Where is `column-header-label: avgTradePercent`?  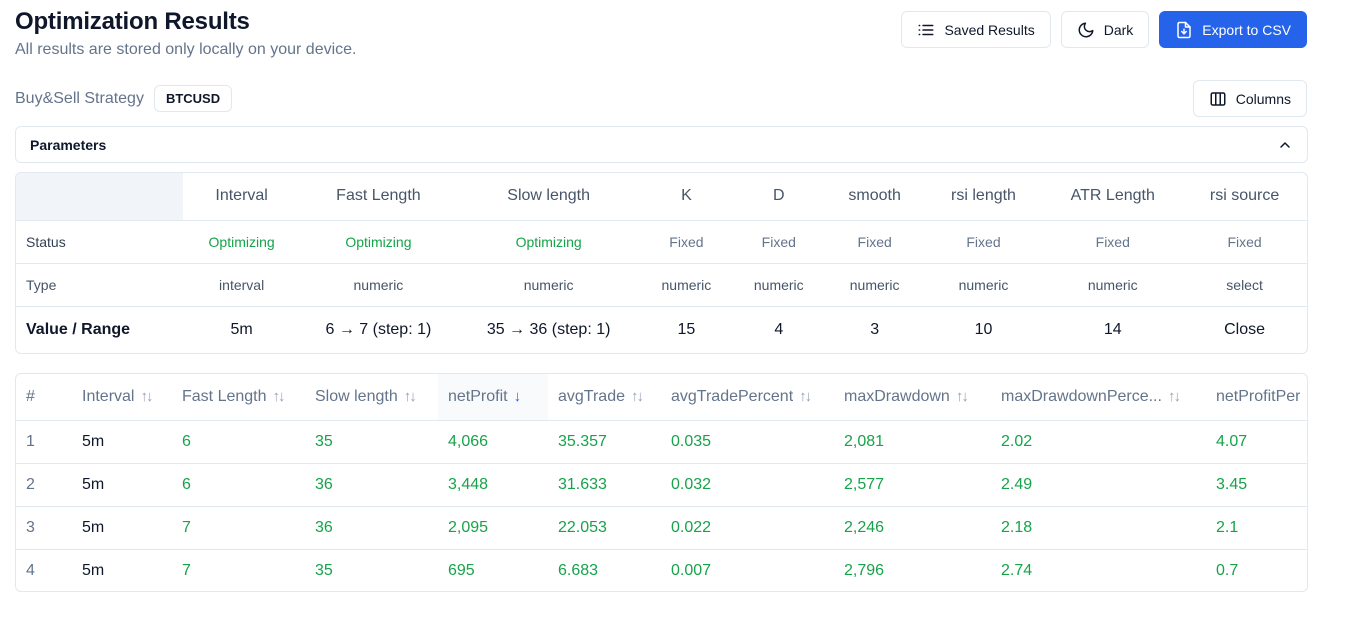
column-header-label: avgTradePercent is located at coordinates (732, 396).